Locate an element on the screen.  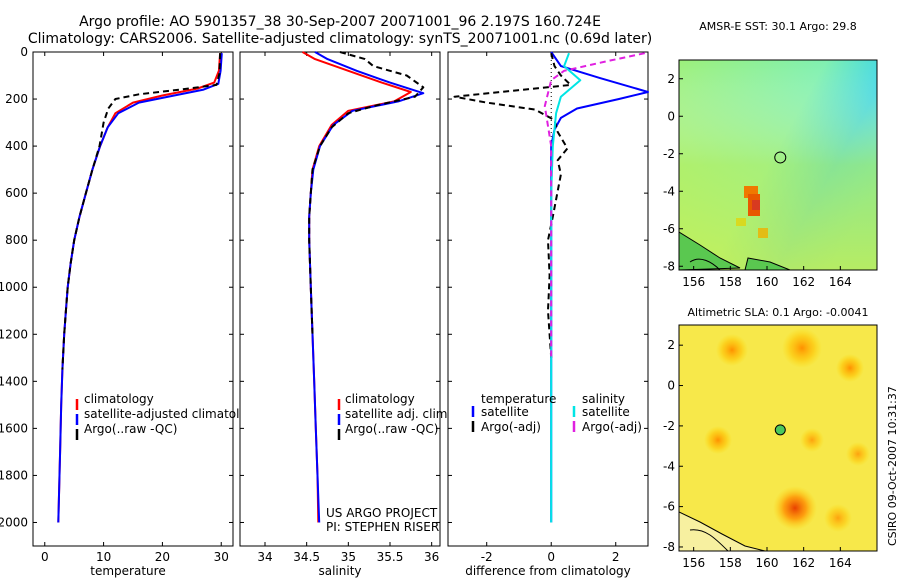
y-tick-label: 1200 is located at coordinates (14, 334).